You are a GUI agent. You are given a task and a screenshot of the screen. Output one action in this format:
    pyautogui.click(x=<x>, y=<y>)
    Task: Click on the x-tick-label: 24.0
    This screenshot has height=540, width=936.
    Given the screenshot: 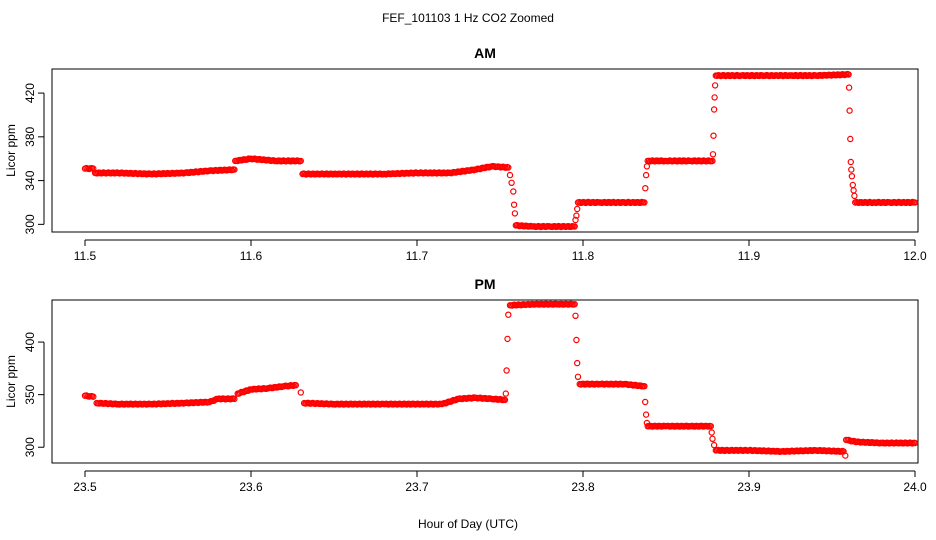 What is the action you would take?
    pyautogui.click(x=915, y=487)
    